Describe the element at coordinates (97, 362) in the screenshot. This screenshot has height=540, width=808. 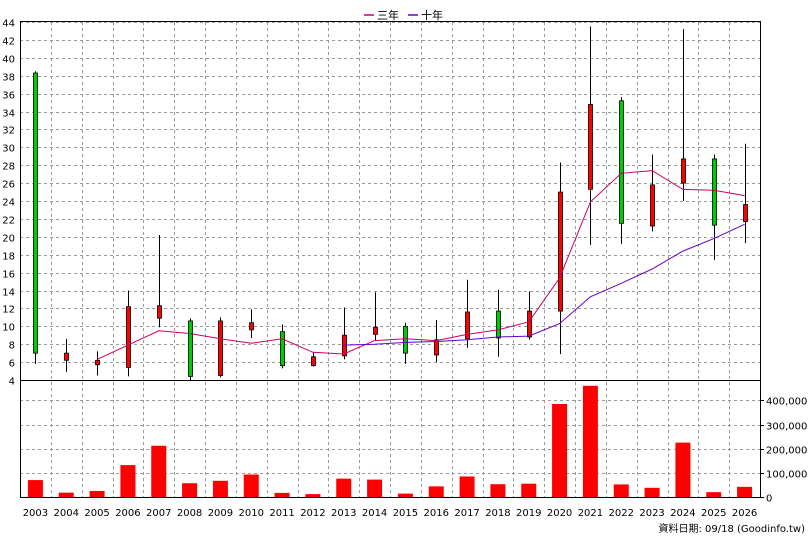
I see `candle-body-2005` at that location.